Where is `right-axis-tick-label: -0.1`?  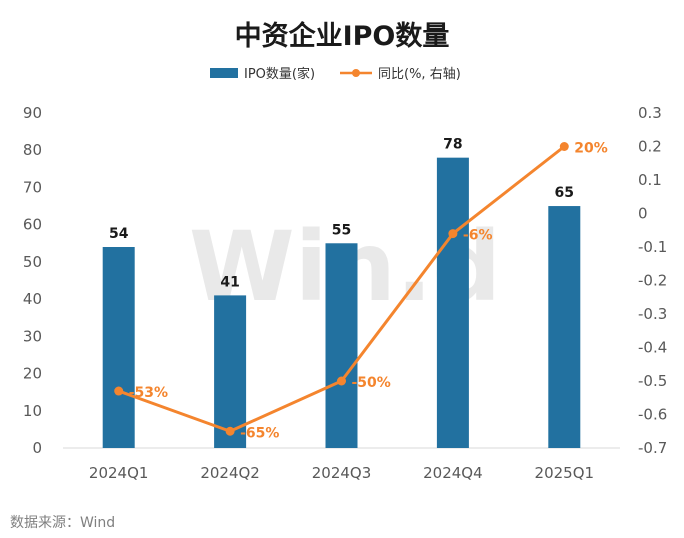 right-axis-tick-label: -0.1 is located at coordinates (652, 247).